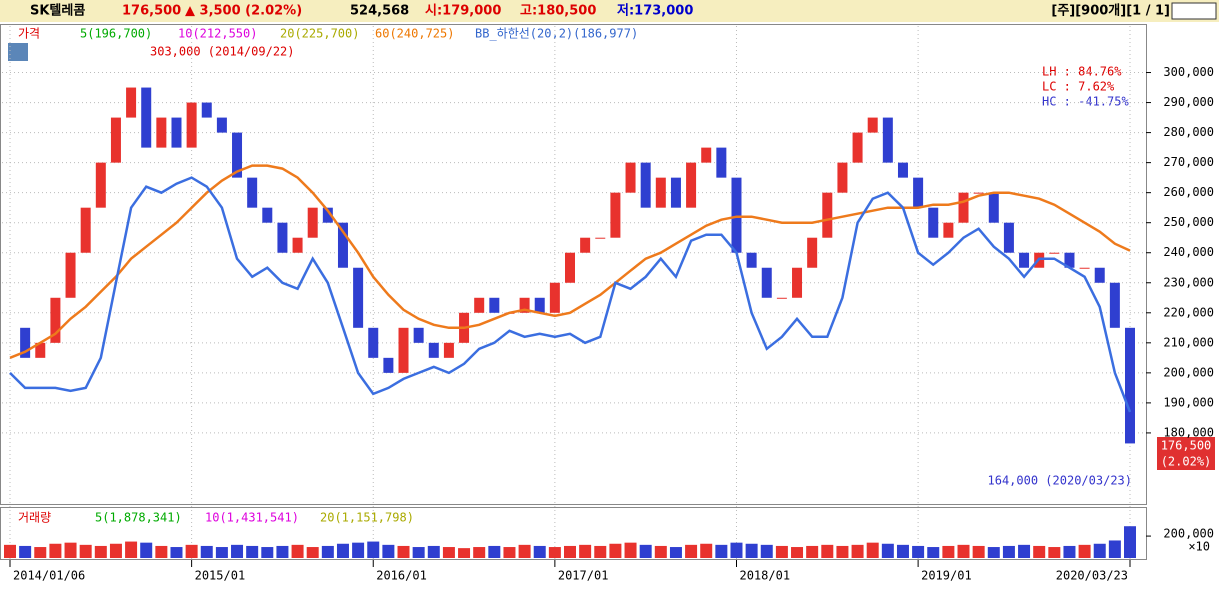 Image resolution: width=1219 pixels, height=593 pixels. Describe the element at coordinates (220, 576) in the screenshot. I see `x-tick-label: 2015/01` at that location.